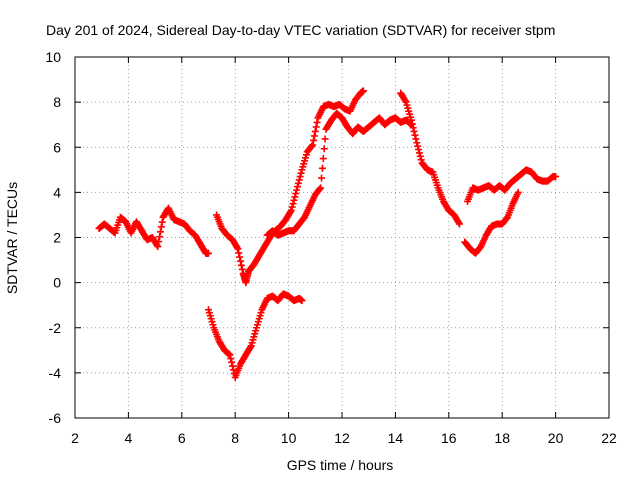 The width and height of the screenshot is (640, 480). Describe the element at coordinates (53, 57) in the screenshot. I see `y-tick-label: 10` at that location.